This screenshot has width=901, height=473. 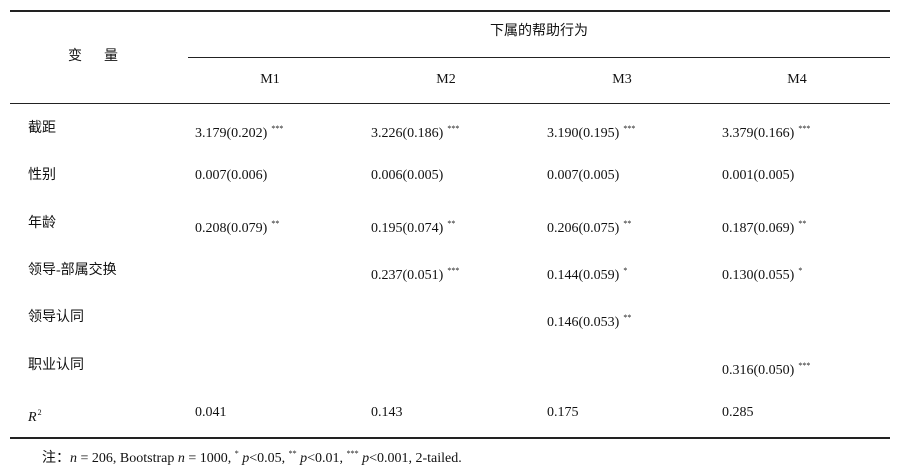 I want to click on cell: 3.379(0.166) ***, so click(x=766, y=131).